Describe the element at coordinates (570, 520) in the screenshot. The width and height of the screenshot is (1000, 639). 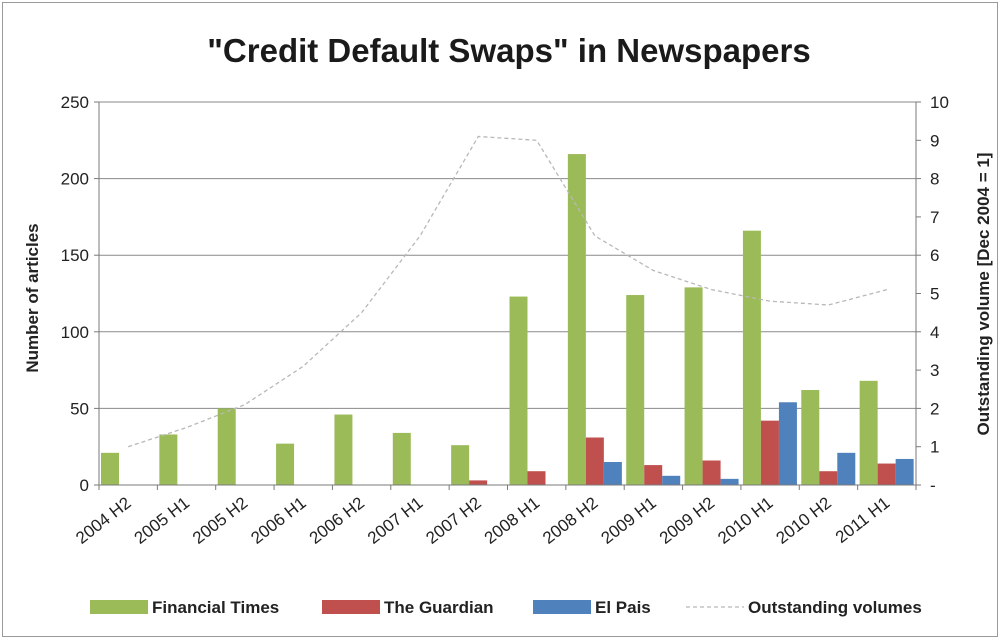
I see `x-tick-label: 2008 H2` at that location.